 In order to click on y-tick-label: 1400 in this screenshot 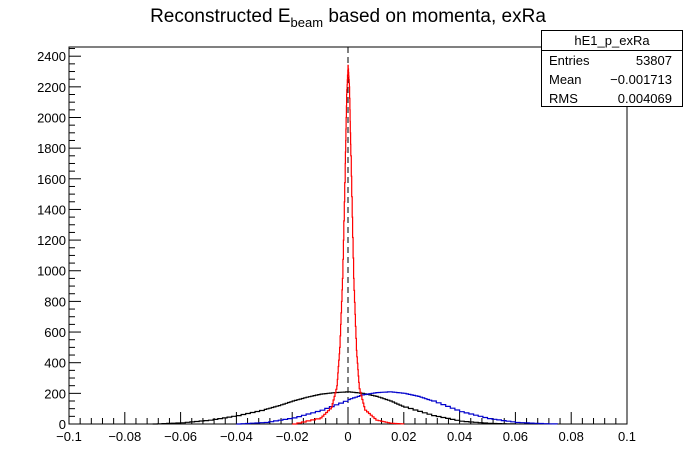, I will do `click(51, 209)`.